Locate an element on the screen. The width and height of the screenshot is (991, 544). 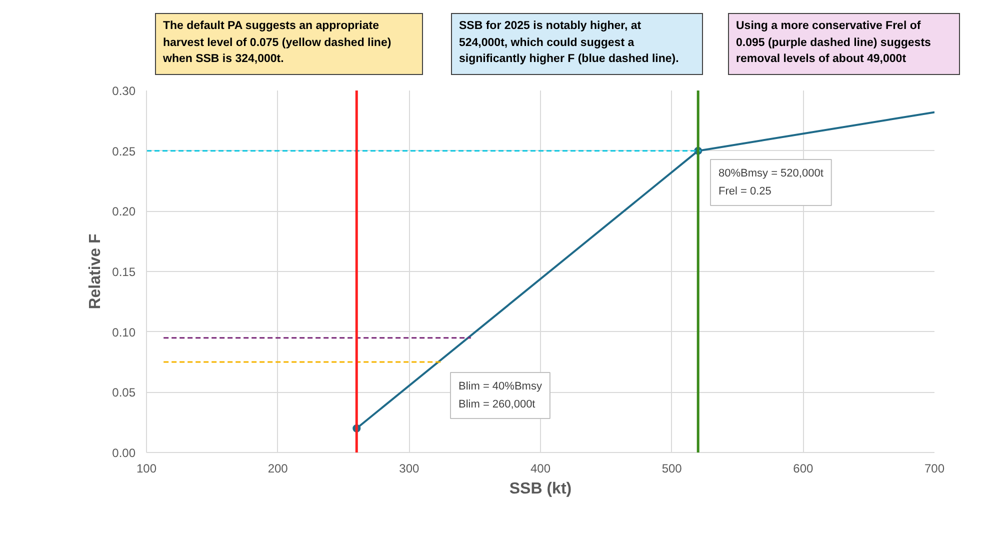
x-tick-label: 700 is located at coordinates (934, 469).